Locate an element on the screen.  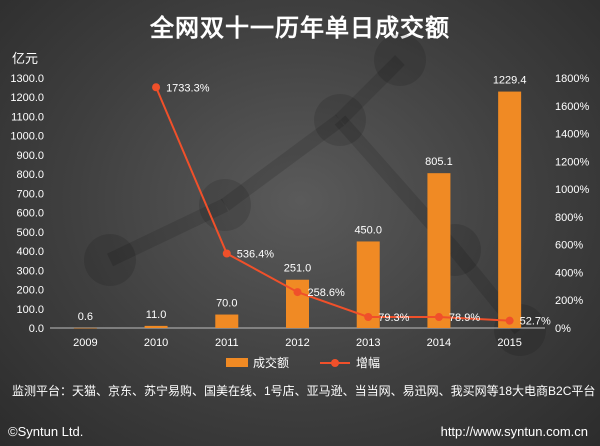
website-url: http://www.syntun.com.cn is located at coordinates (514, 431).